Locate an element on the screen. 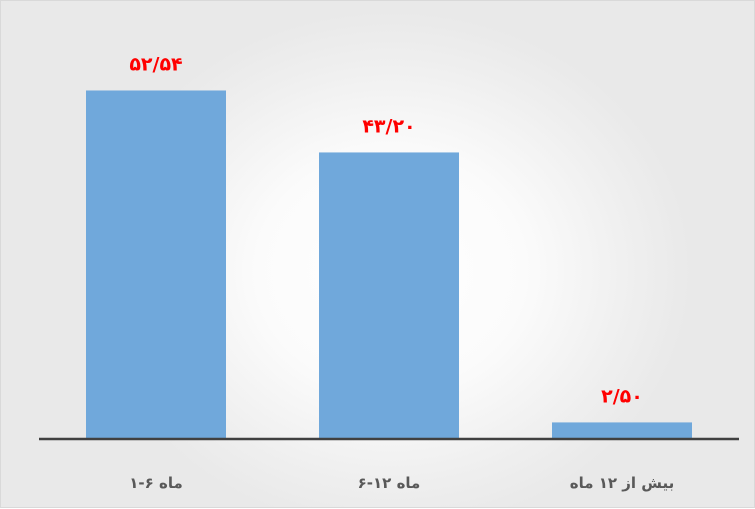 The image size is (755, 509). category-label-1: ۱-۶ ماه is located at coordinates (156, 483).